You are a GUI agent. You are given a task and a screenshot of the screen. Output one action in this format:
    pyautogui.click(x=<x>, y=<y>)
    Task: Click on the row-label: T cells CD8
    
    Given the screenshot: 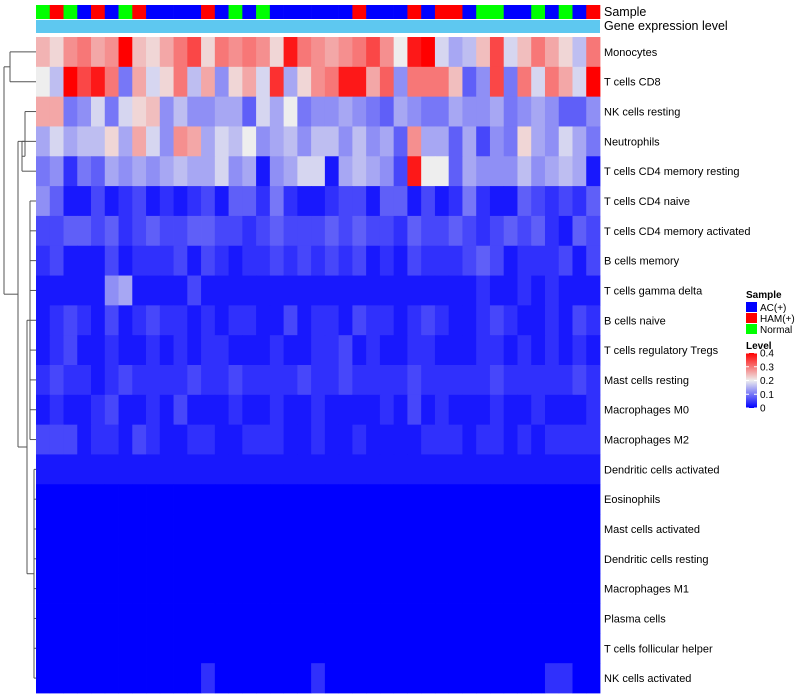 What is the action you would take?
    pyautogui.click(x=632, y=83)
    